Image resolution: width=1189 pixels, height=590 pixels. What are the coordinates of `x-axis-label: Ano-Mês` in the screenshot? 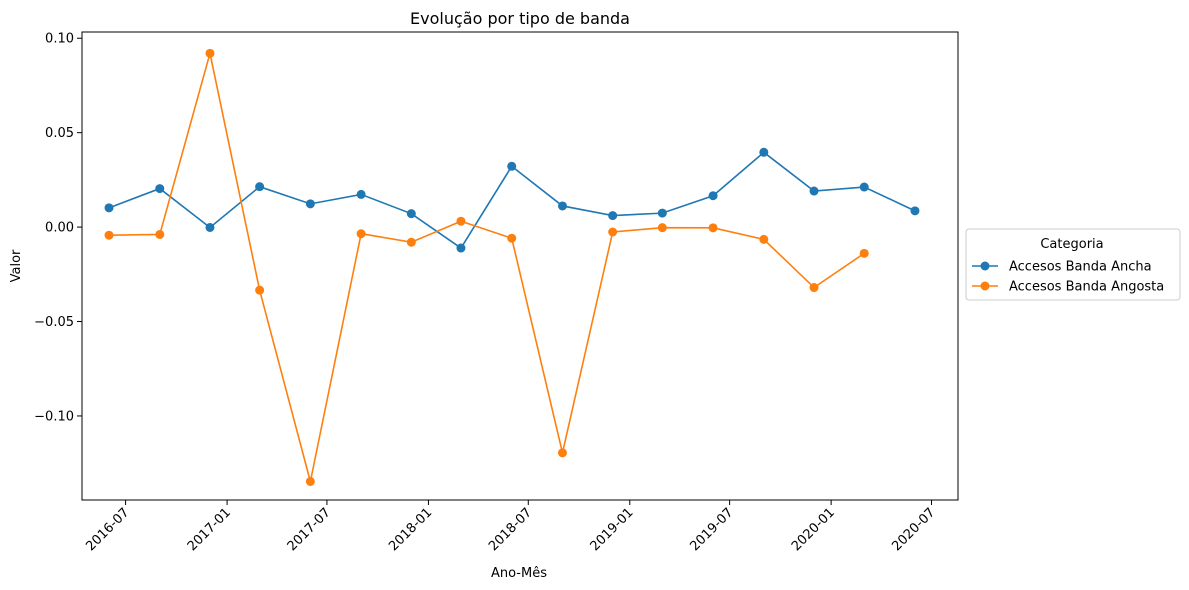 It's located at (519, 573).